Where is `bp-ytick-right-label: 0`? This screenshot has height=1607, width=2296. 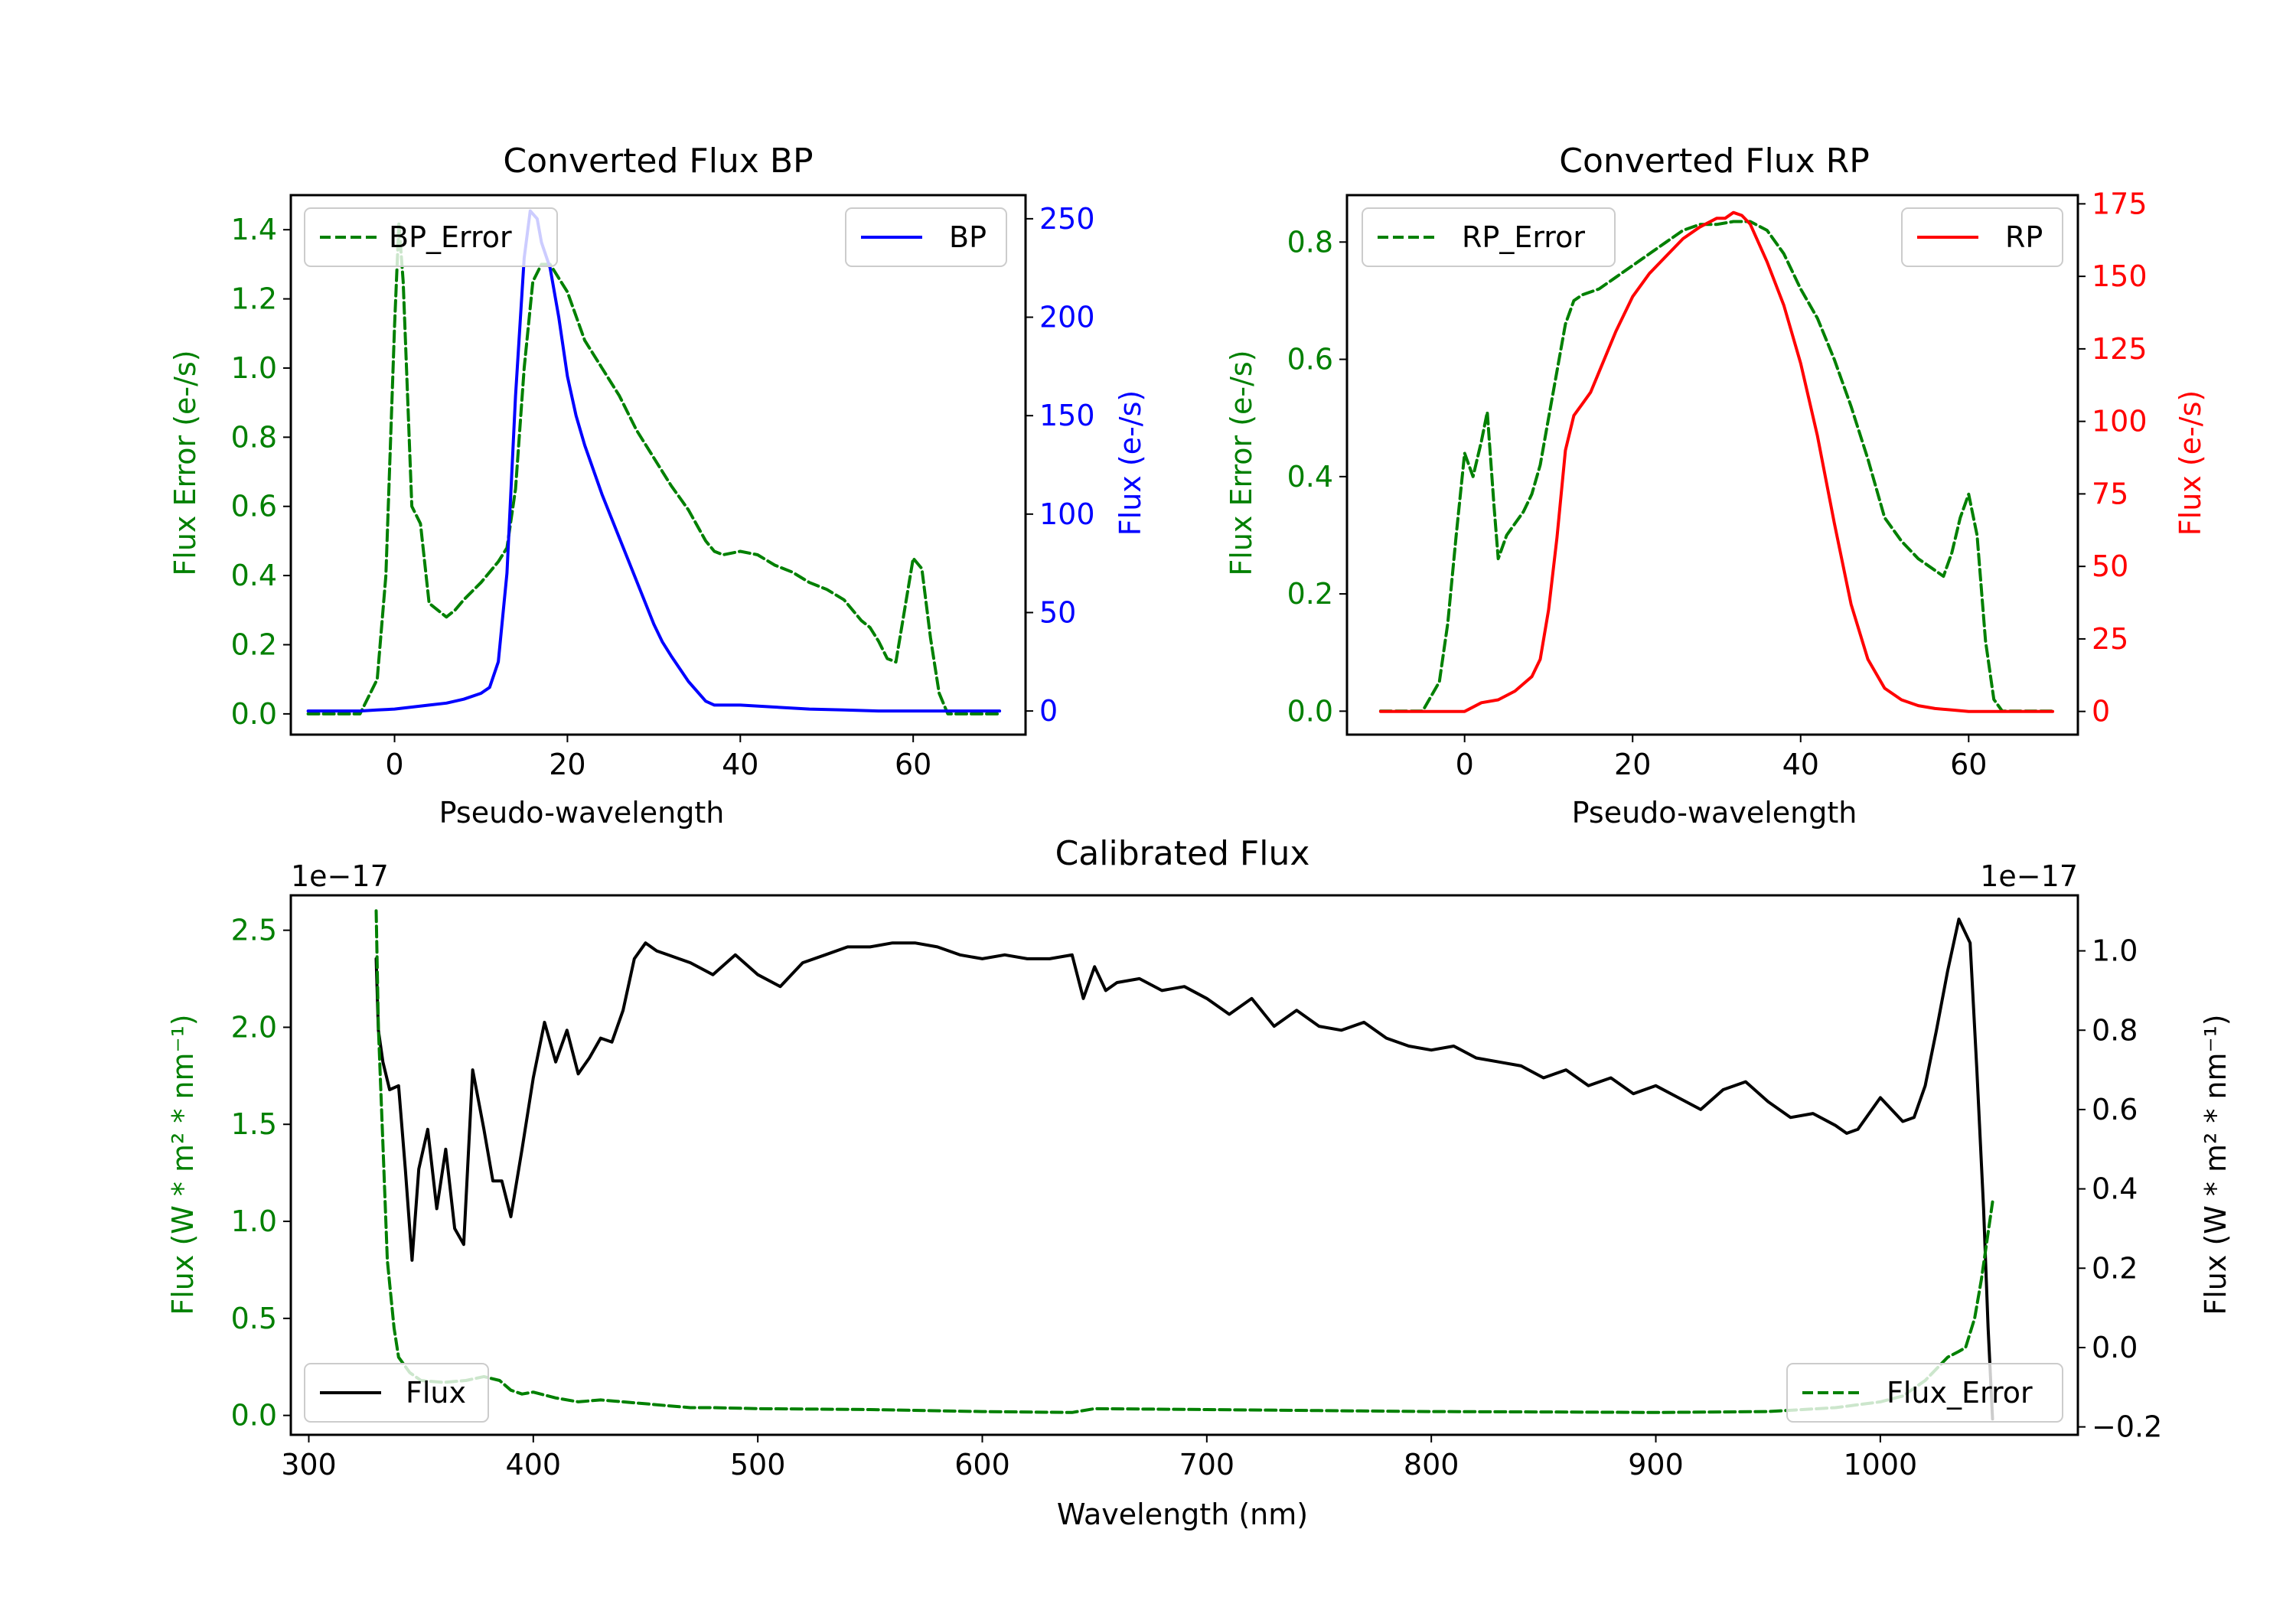 bp-ytick-right-label: 0 is located at coordinates (1048, 711).